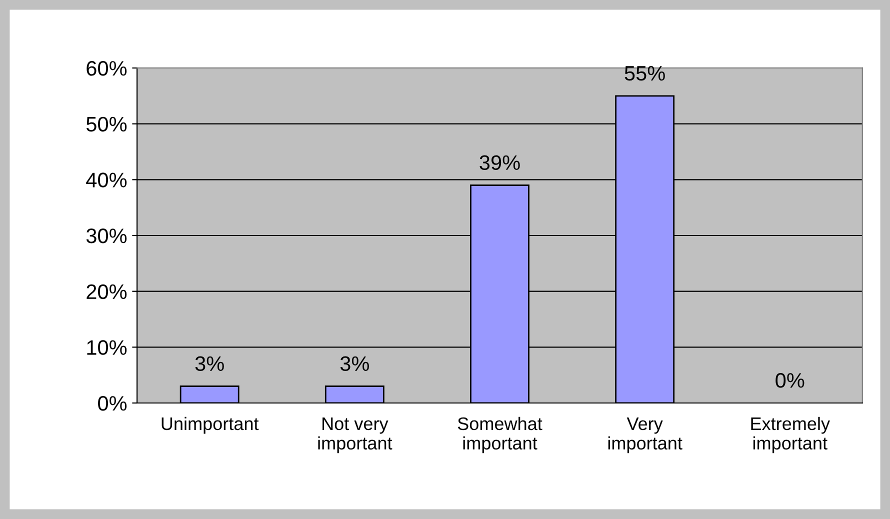 The width and height of the screenshot is (890, 519). Describe the element at coordinates (790, 380) in the screenshot. I see `data-label: 0%` at that location.